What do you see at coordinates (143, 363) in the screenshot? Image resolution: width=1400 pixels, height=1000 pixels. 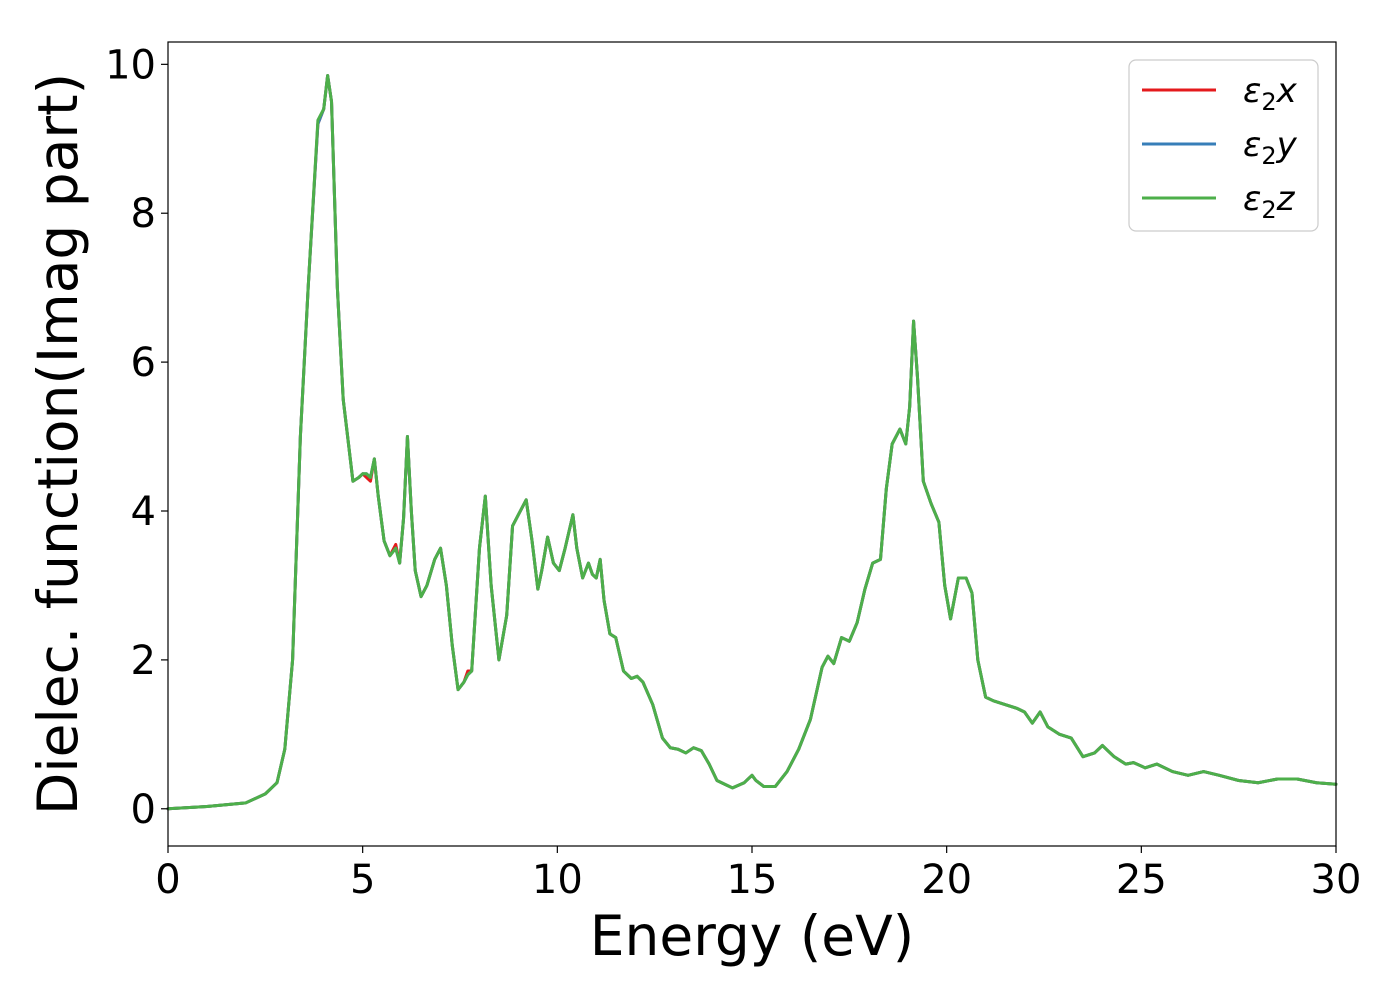 I see `y-tick-label: 6` at bounding box center [143, 363].